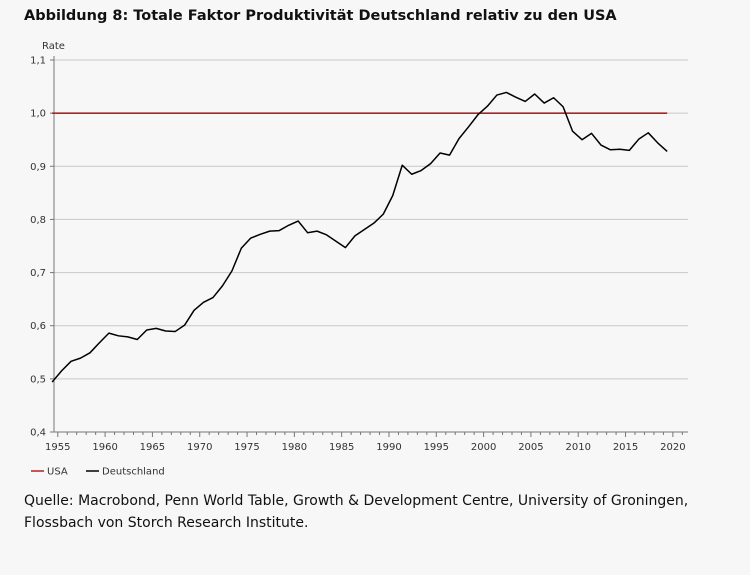 This screenshot has width=750, height=575. What do you see at coordinates (38, 433) in the screenshot?
I see `y-tick-label: 0,4` at bounding box center [38, 433].